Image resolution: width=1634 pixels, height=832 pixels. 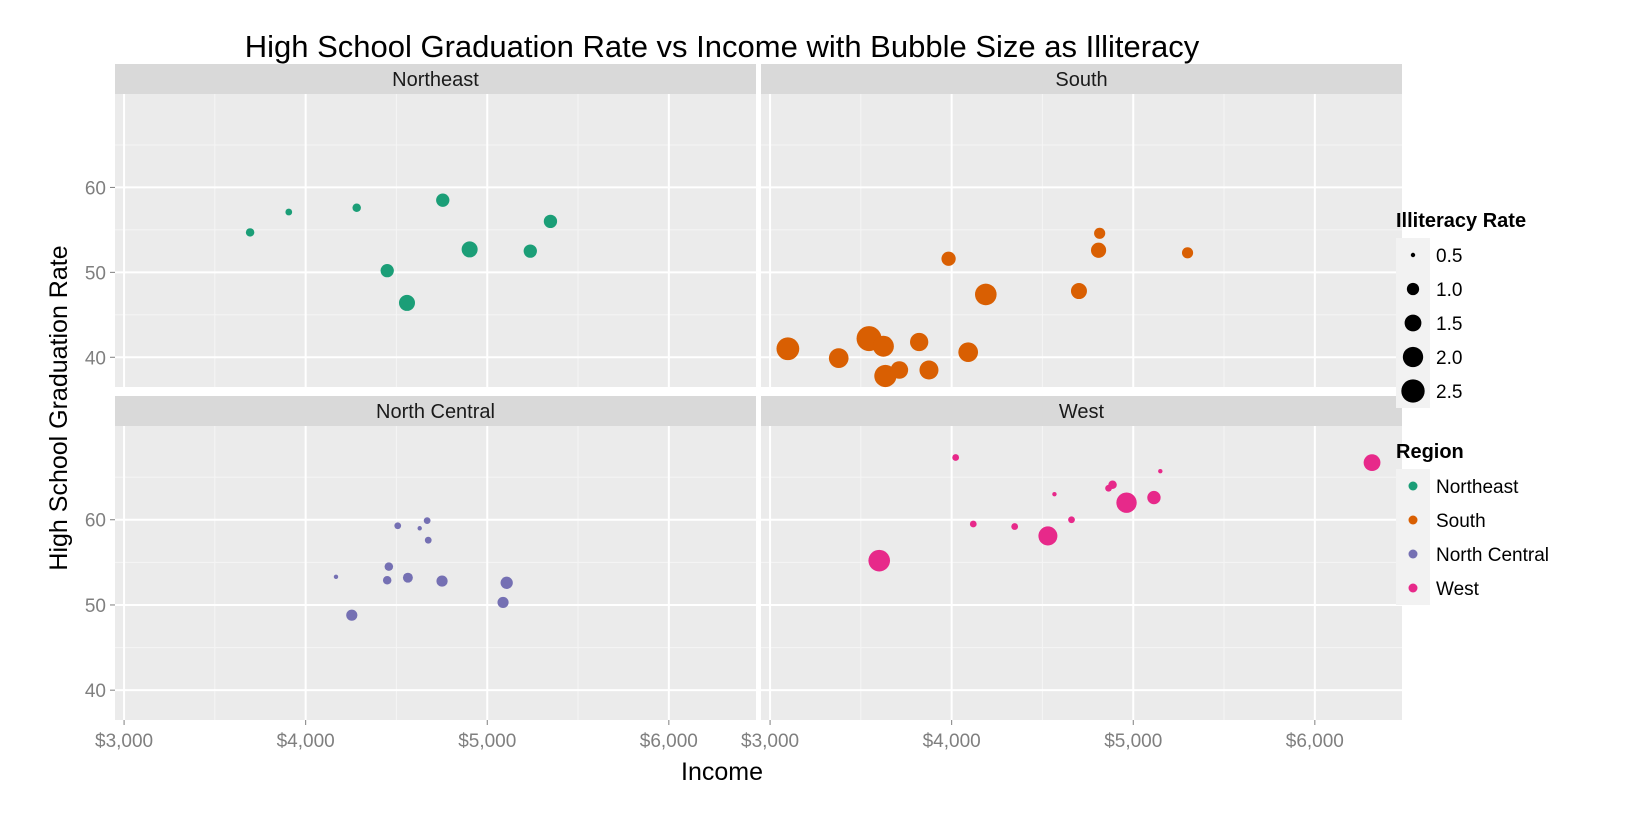 I want to click on size-legend-item: 2.5, so click(x=1429, y=391).